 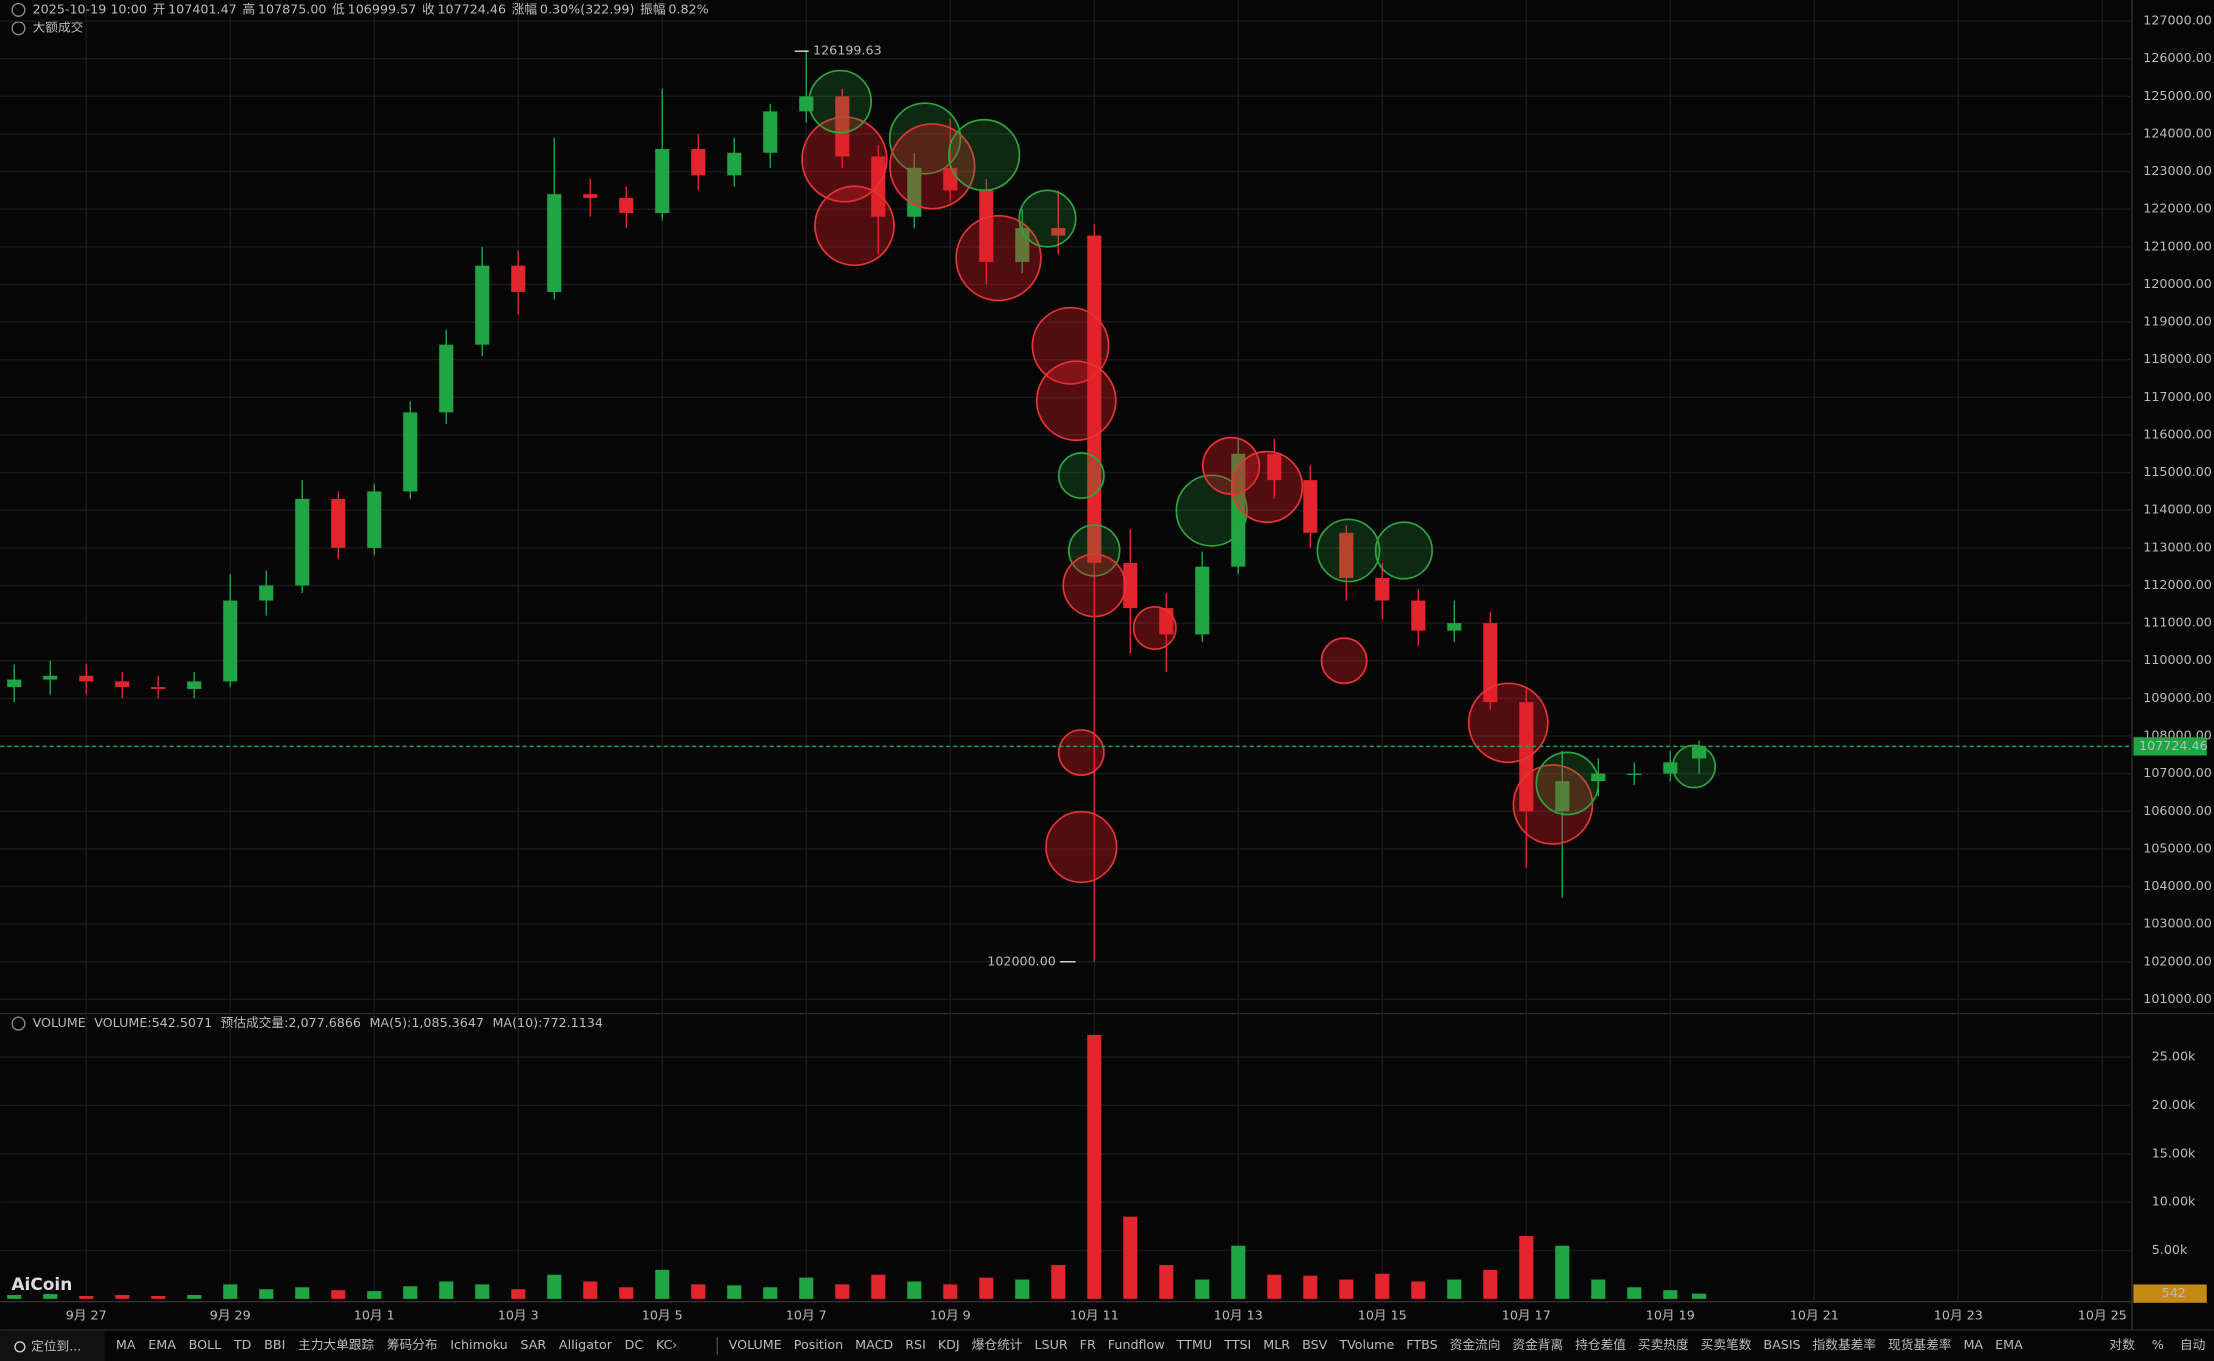 What do you see at coordinates (1526, 1314) in the screenshot?
I see `x-tick-label: 10月 17` at bounding box center [1526, 1314].